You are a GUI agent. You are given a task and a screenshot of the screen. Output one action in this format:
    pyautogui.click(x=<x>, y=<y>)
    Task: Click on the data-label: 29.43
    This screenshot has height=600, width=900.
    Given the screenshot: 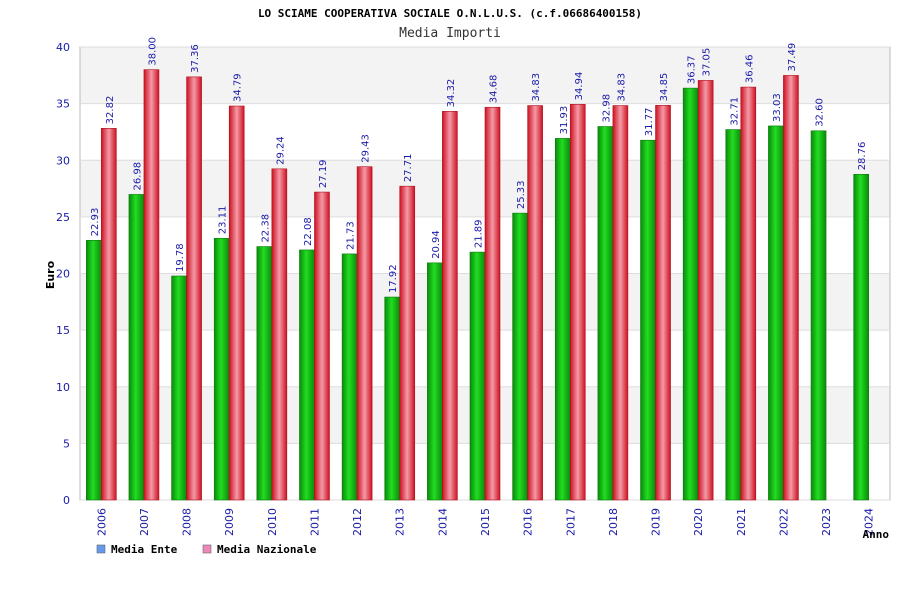 What is the action you would take?
    pyautogui.click(x=366, y=148)
    